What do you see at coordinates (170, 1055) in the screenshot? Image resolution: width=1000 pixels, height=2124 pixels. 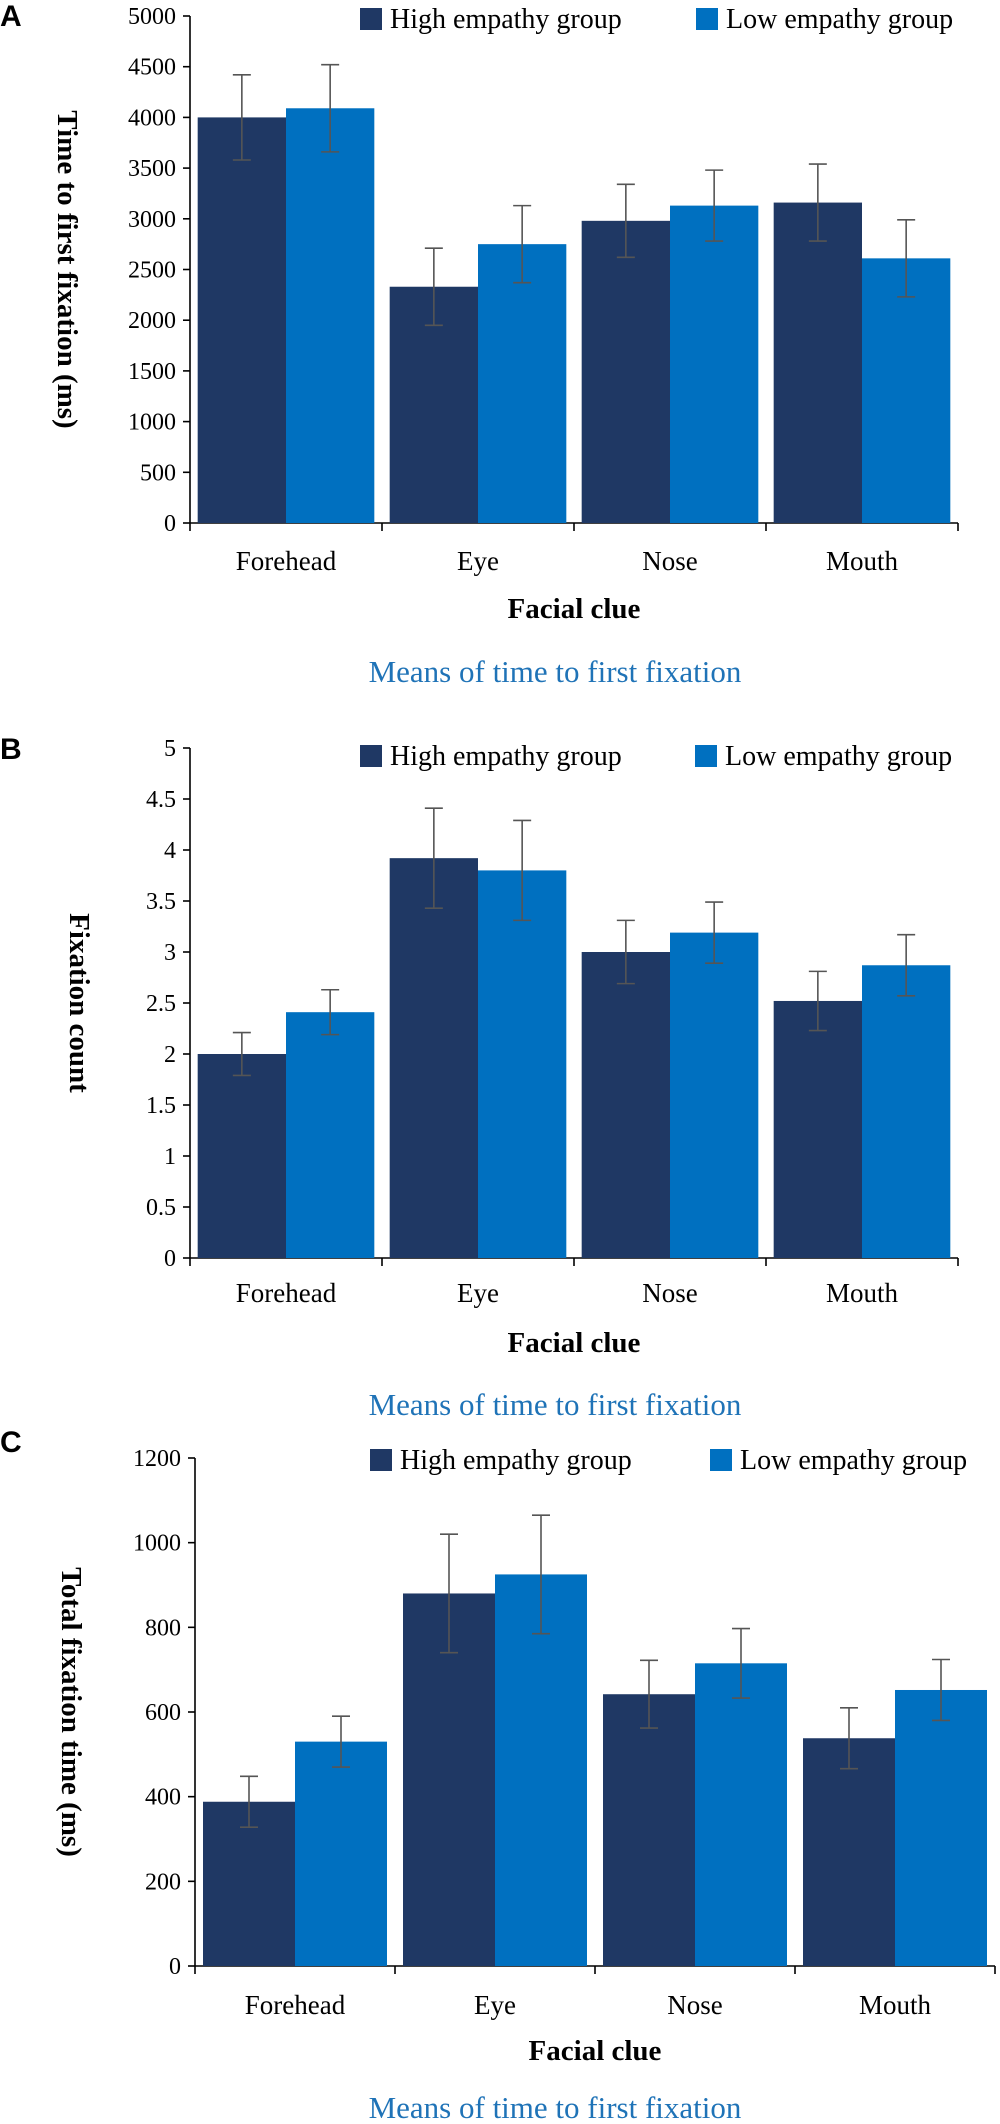 I see `y-tick-label: 2` at bounding box center [170, 1055].